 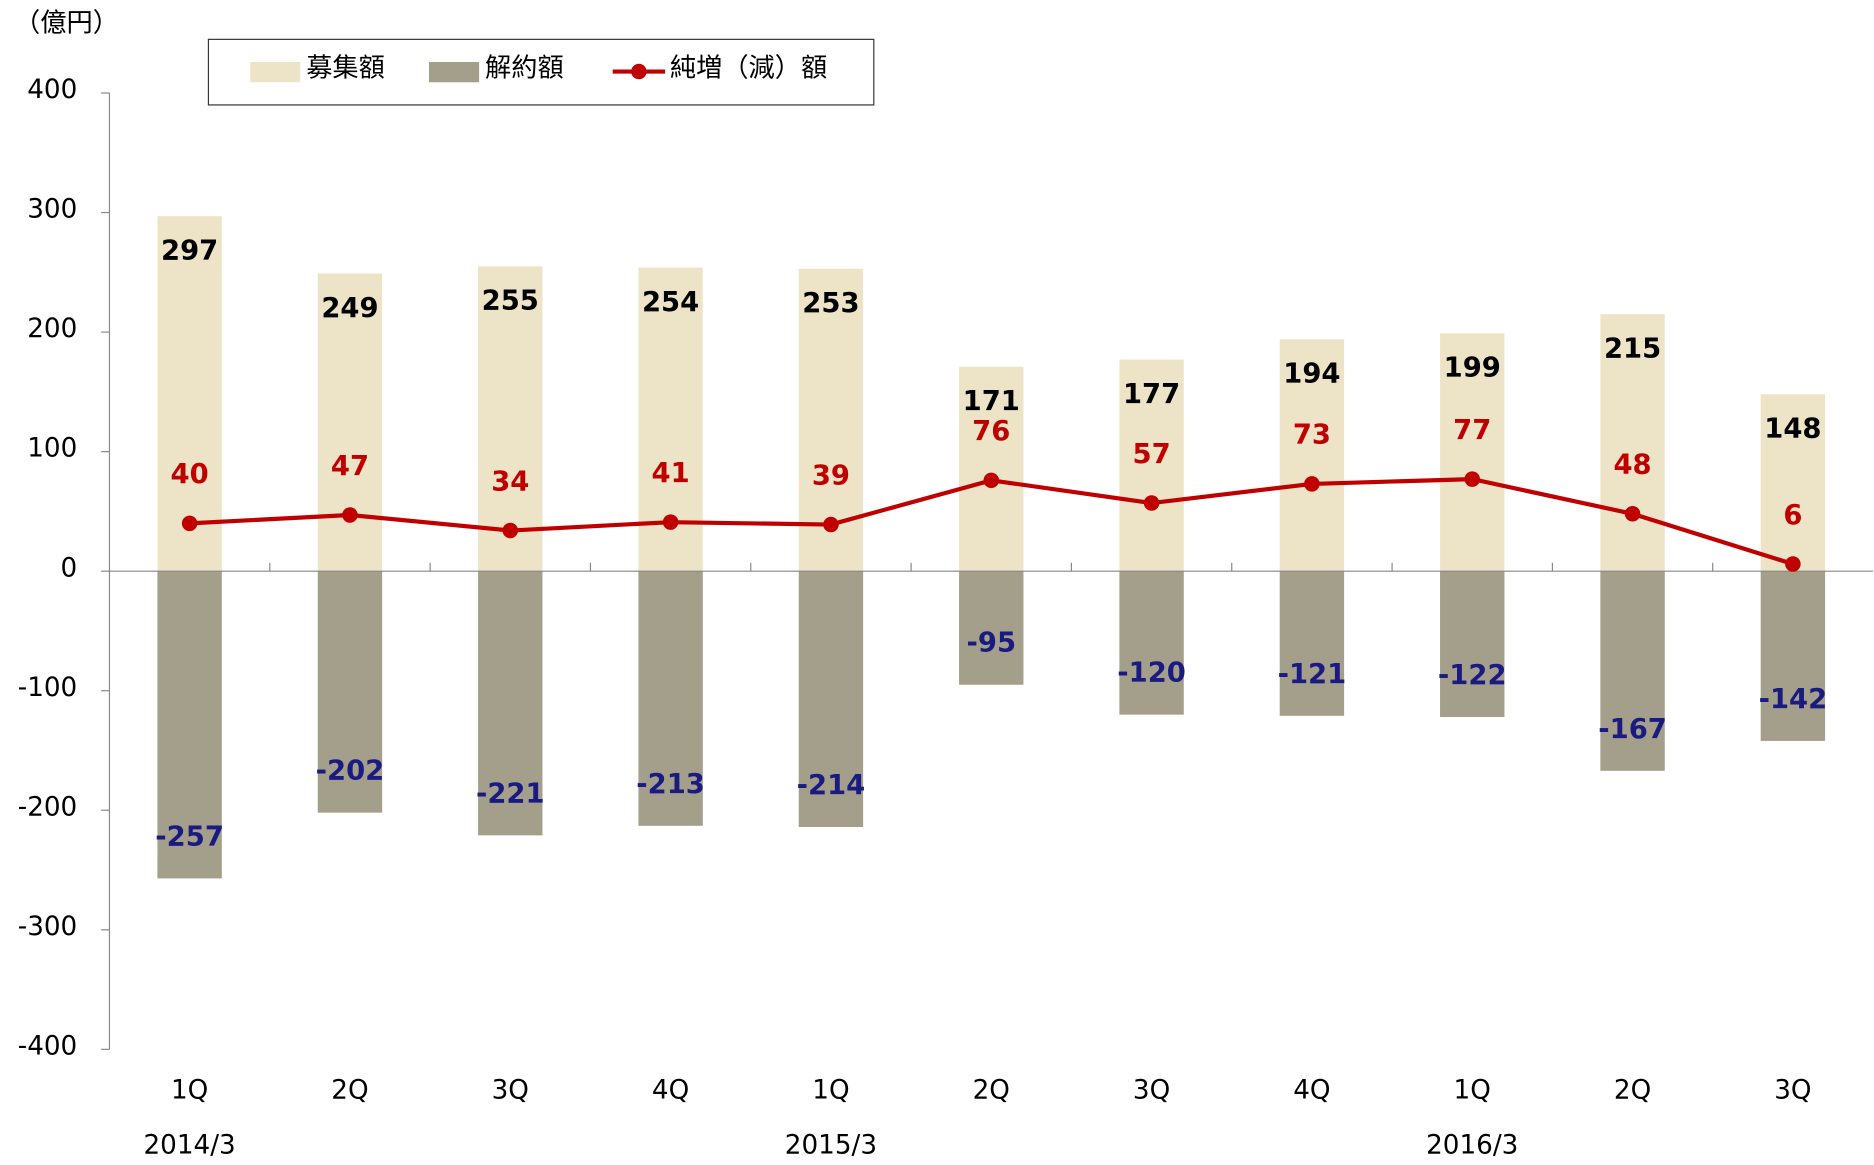 I want to click on y-tick-label: 300, so click(x=52, y=210).